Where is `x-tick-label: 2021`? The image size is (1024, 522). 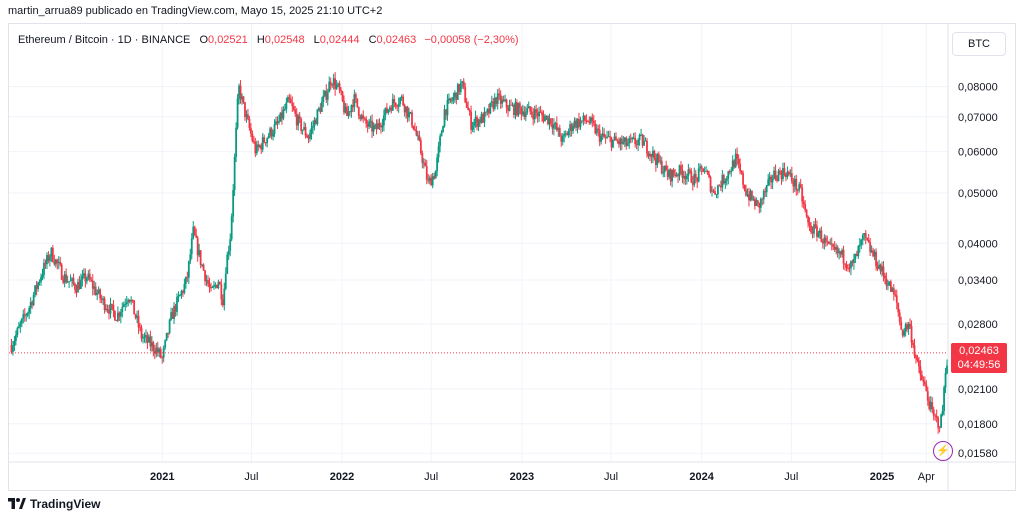 x-tick-label: 2021 is located at coordinates (162, 477).